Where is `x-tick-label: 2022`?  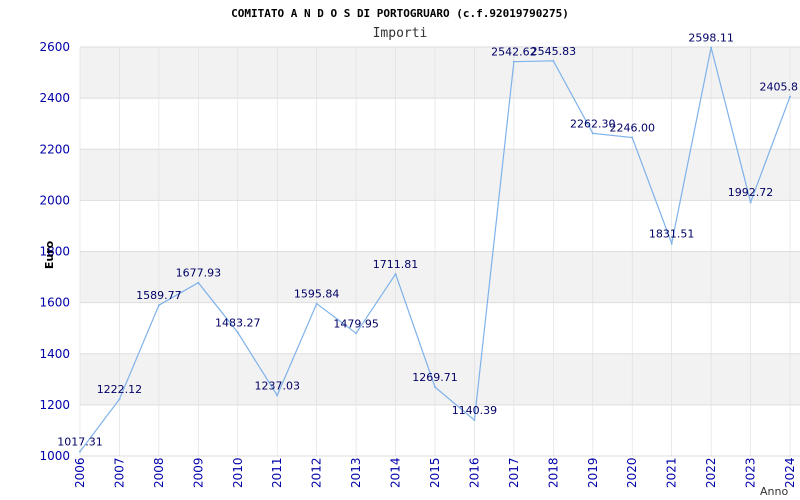 x-tick-label: 2022 is located at coordinates (711, 472).